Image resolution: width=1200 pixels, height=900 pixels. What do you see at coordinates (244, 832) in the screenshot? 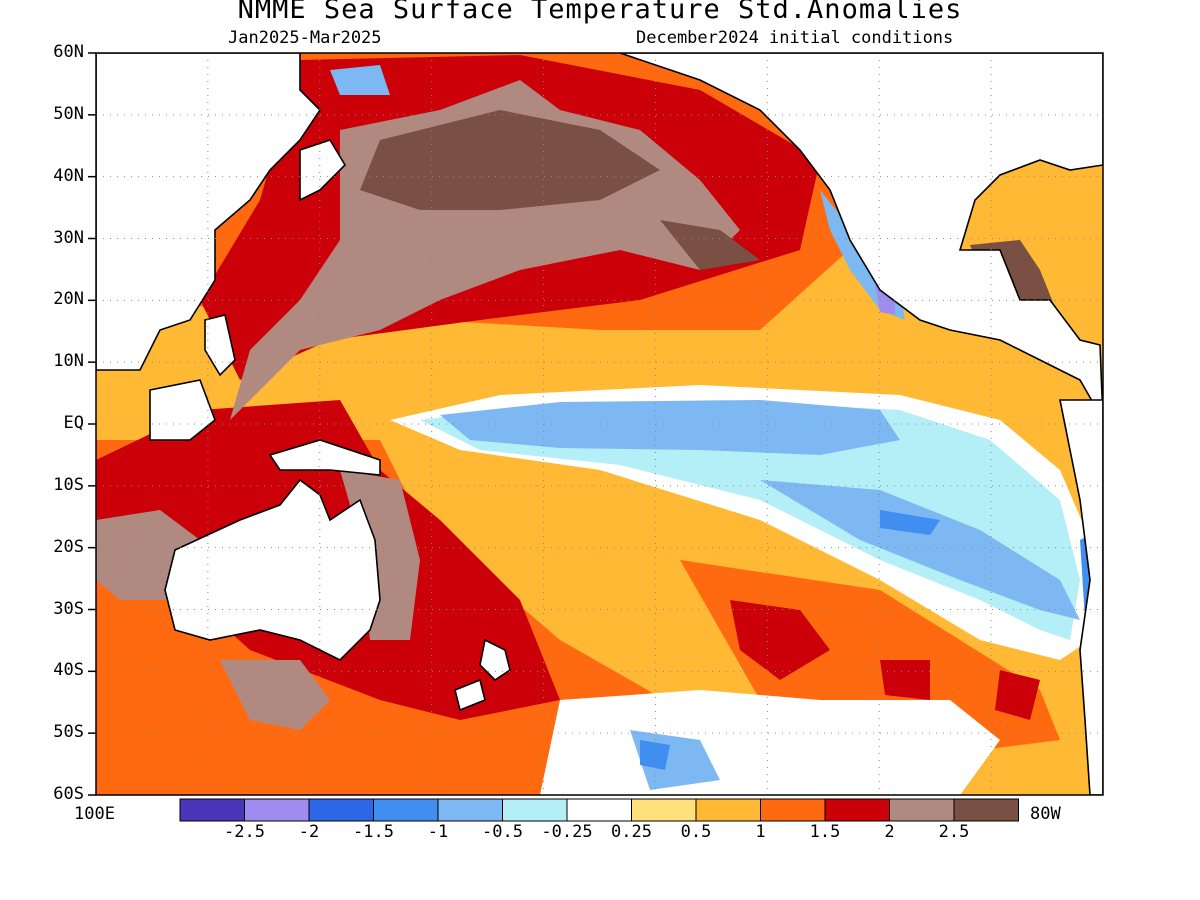
I see `colorbar-label: -2.5` at bounding box center [244, 832].